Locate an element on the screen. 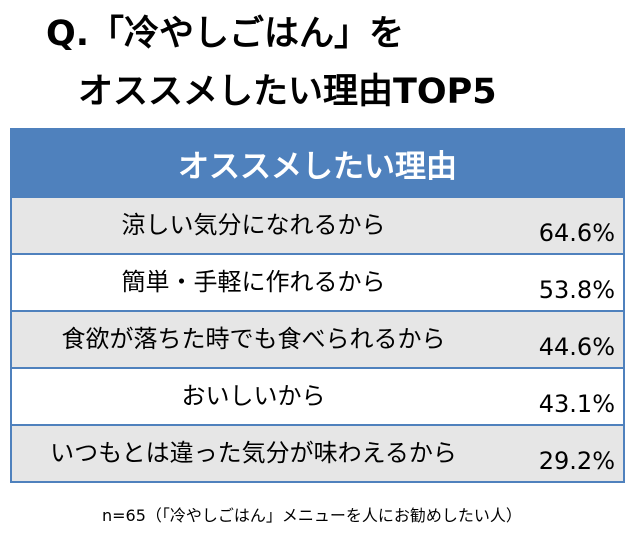 This screenshot has height=535, width=640. percent-label: 29.2% is located at coordinates (576, 461).